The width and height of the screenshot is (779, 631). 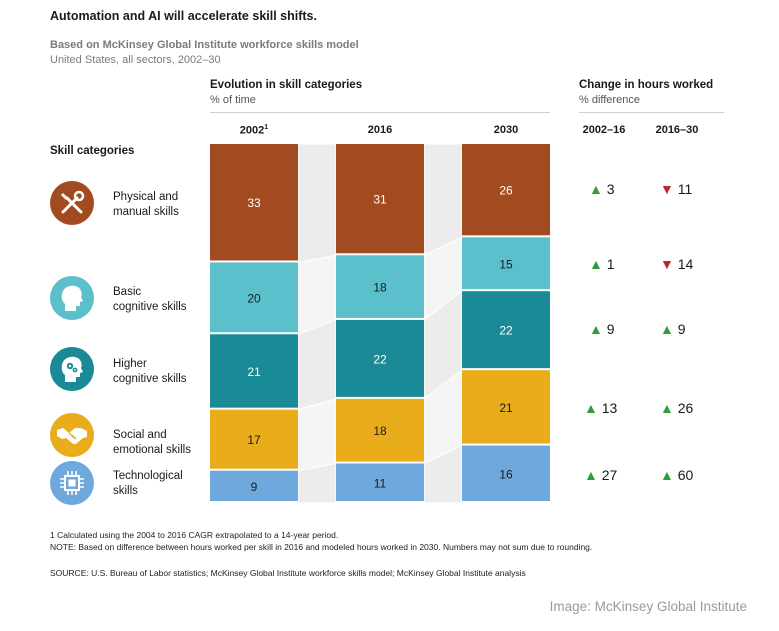 I want to click on bar-value-label: 15, so click(x=506, y=264).